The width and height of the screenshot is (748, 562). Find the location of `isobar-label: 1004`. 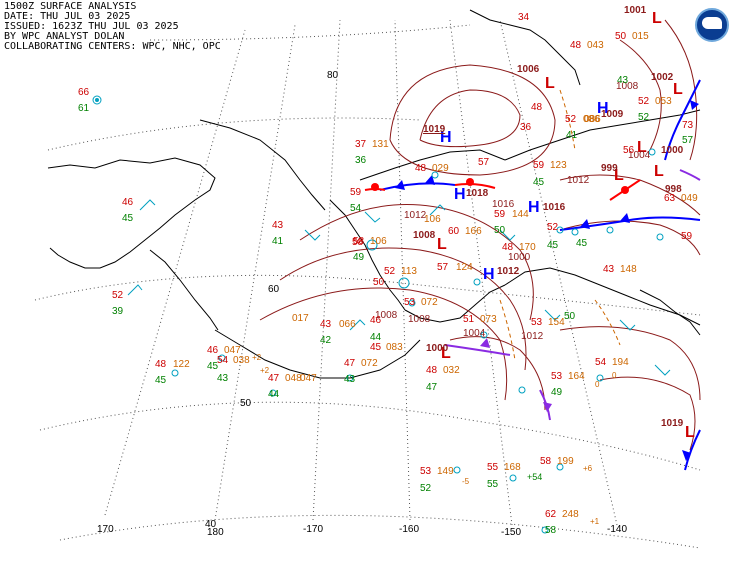

isobar-label: 1004 is located at coordinates (639, 155).